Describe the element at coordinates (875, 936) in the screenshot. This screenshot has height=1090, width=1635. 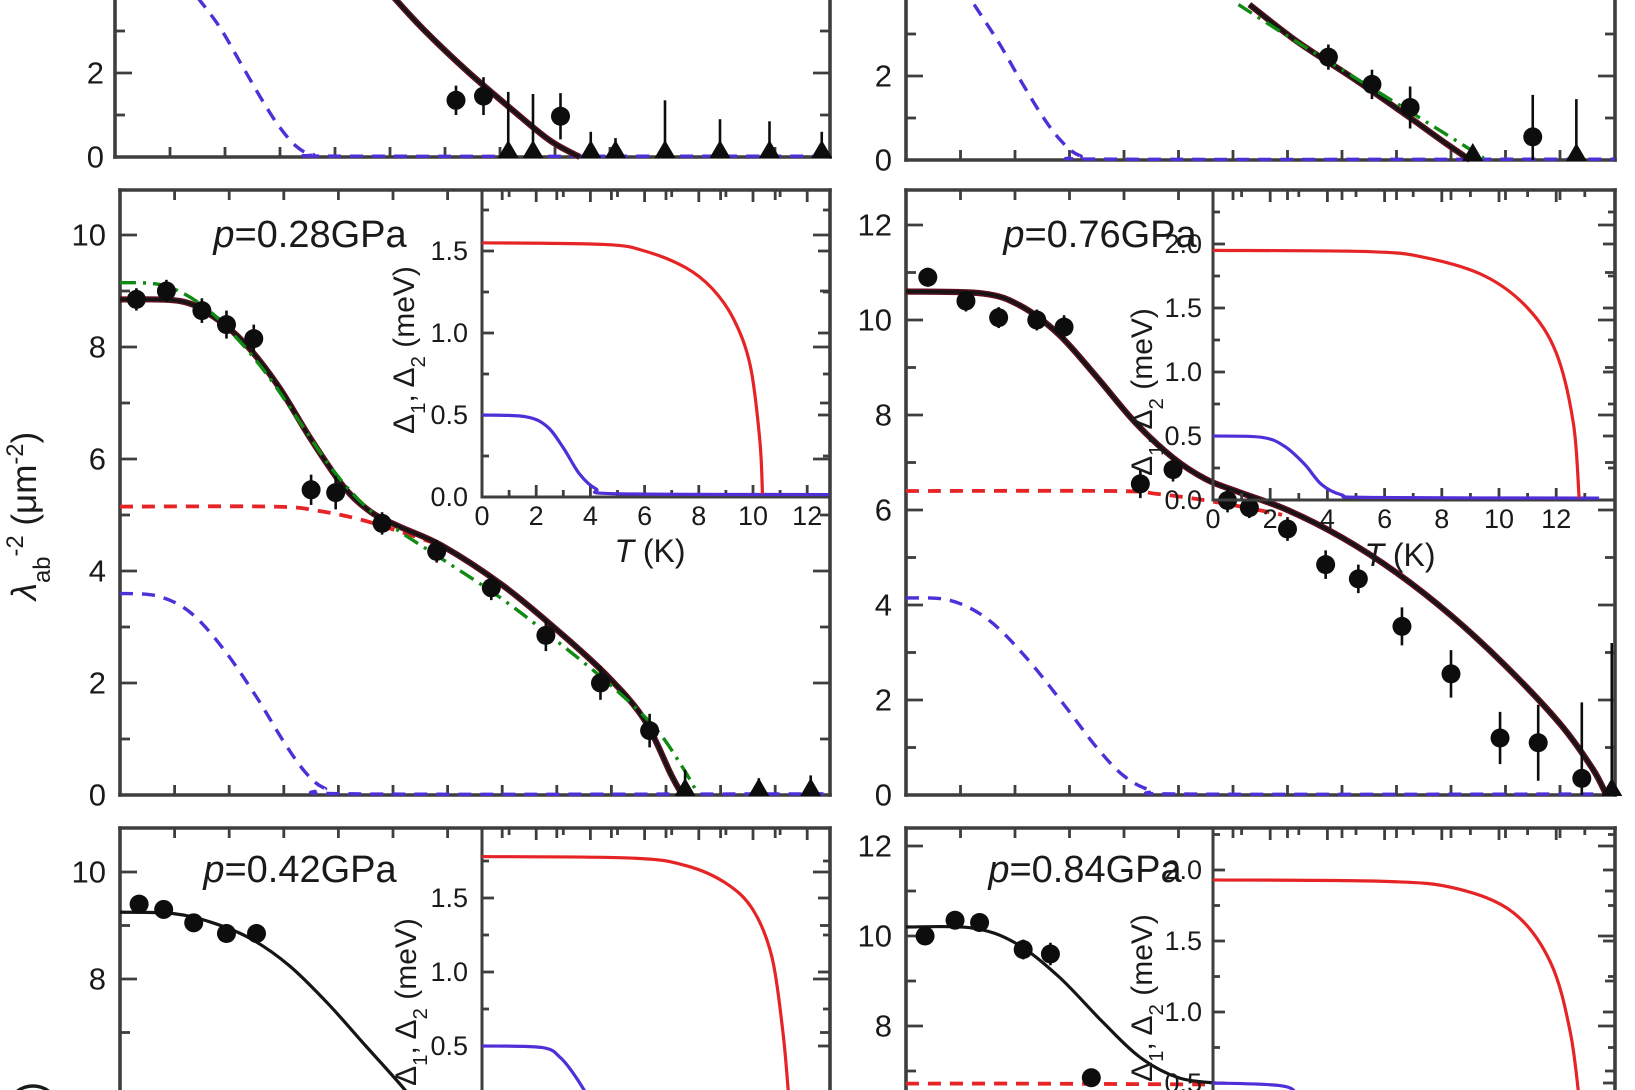
I see `tick-labels: 8 10 12` at that location.